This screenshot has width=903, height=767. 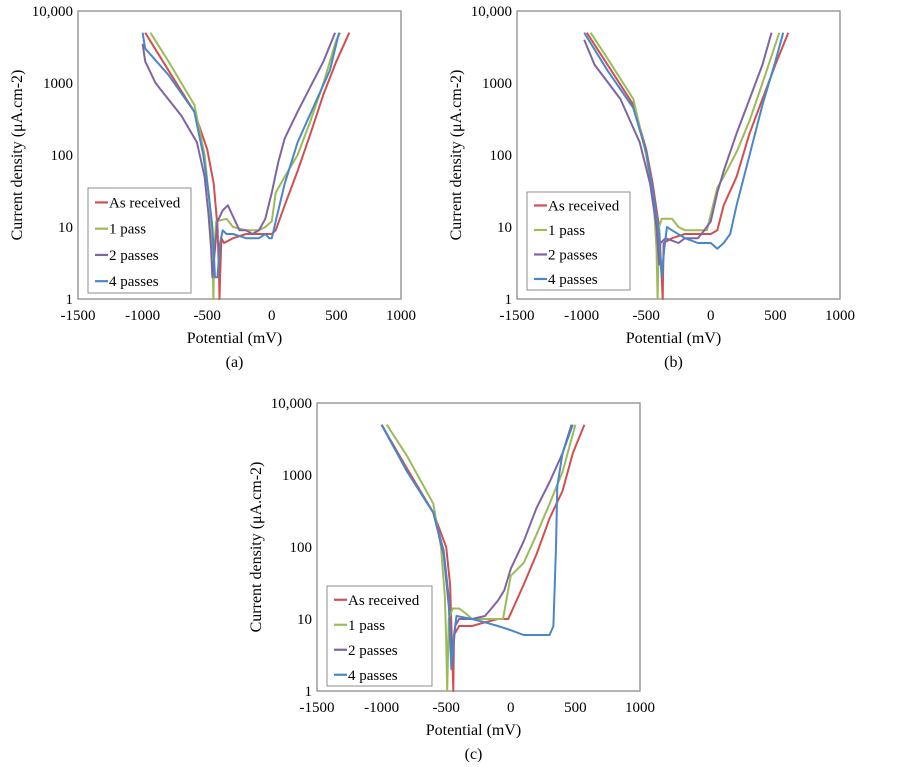 I want to click on panel-label: (a), so click(x=235, y=362).